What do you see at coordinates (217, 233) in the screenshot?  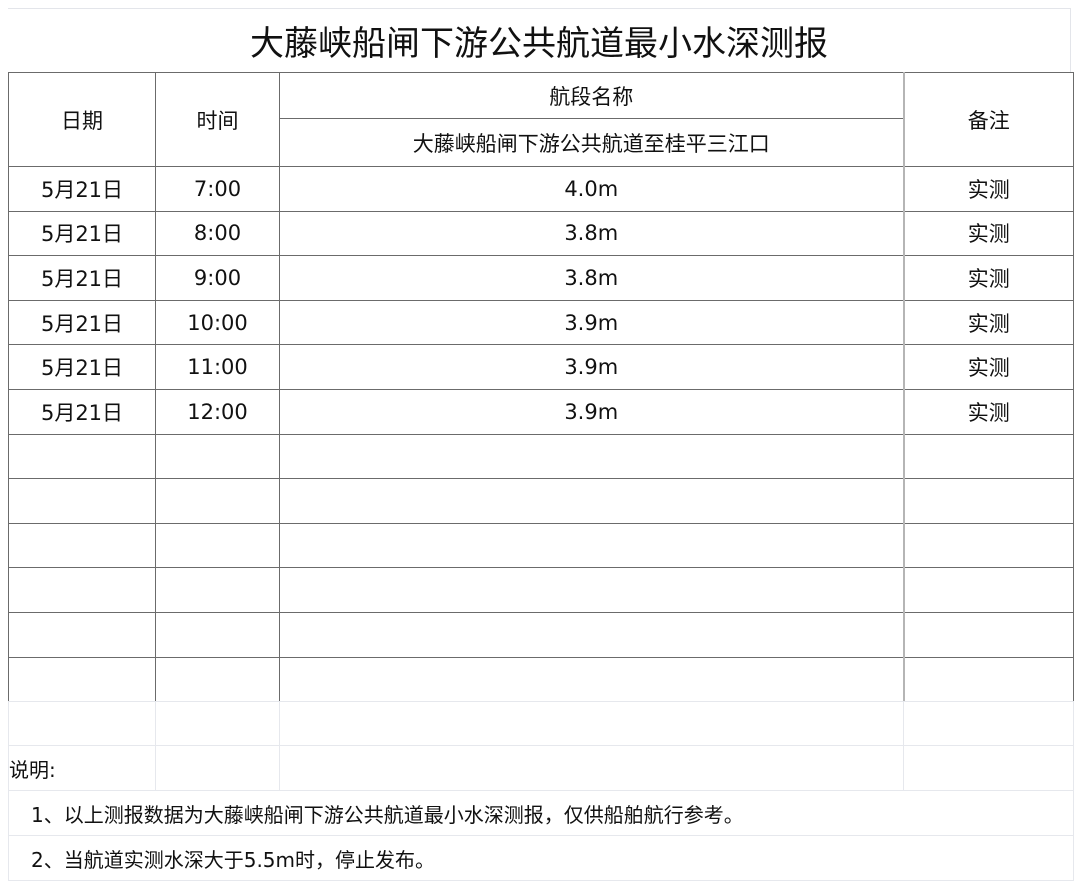 I see `time-cell: 8:00` at bounding box center [217, 233].